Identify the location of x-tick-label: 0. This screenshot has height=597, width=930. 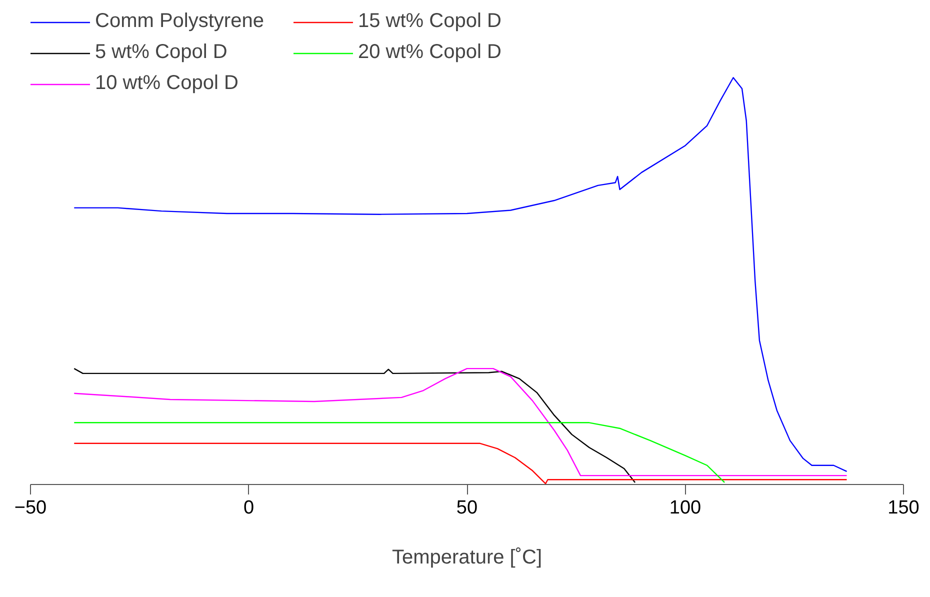
(248, 508).